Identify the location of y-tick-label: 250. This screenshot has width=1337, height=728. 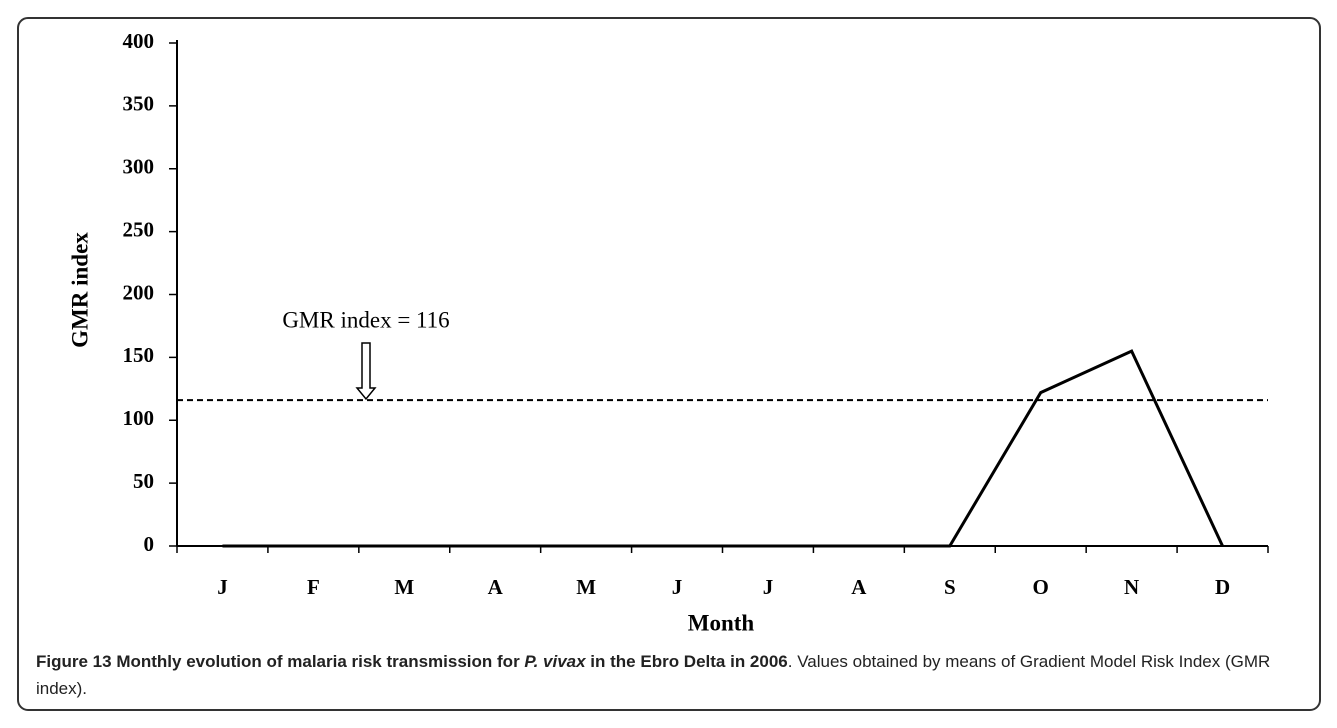
(139, 229).